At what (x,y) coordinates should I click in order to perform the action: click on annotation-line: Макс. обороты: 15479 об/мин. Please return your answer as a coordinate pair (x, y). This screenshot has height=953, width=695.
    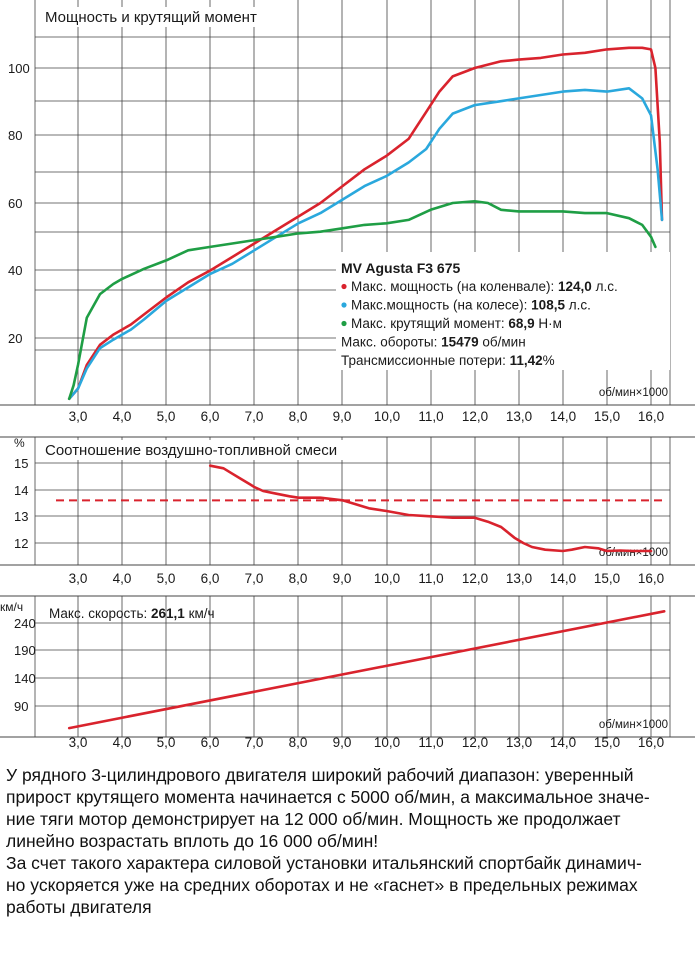
    Looking at the image, I should click on (433, 342).